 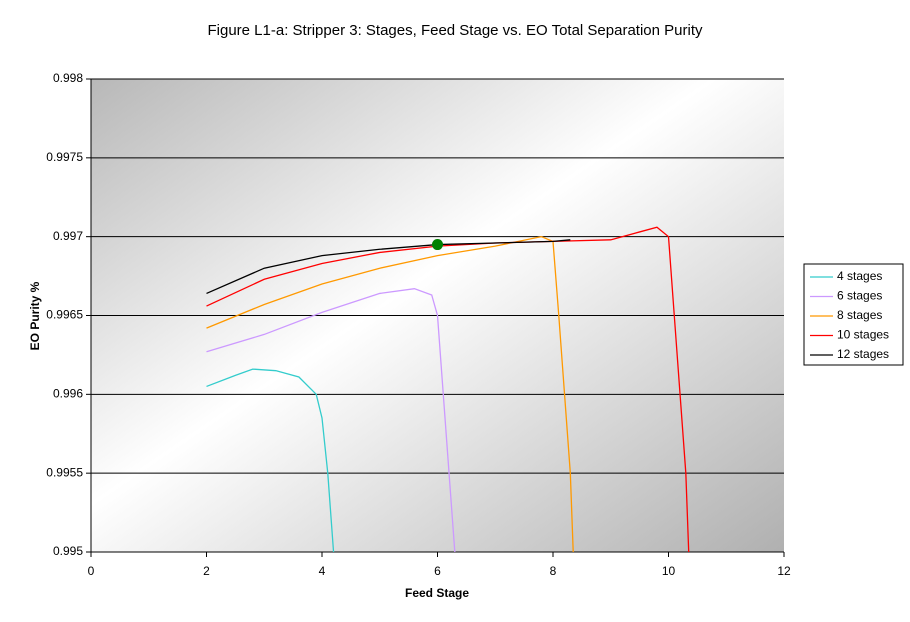 I want to click on y-tick-label: 0.996, so click(x=68, y=394).